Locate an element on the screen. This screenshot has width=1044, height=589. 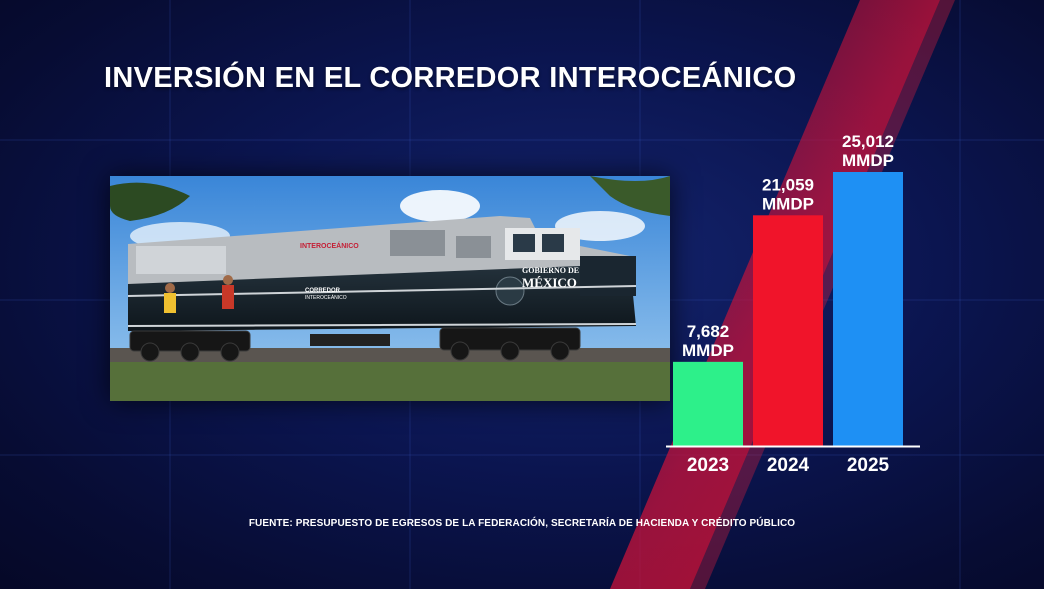
page-title: INVERSIÓN EN EL CORREDOR INTEROCEÁNICO is located at coordinates (450, 78).